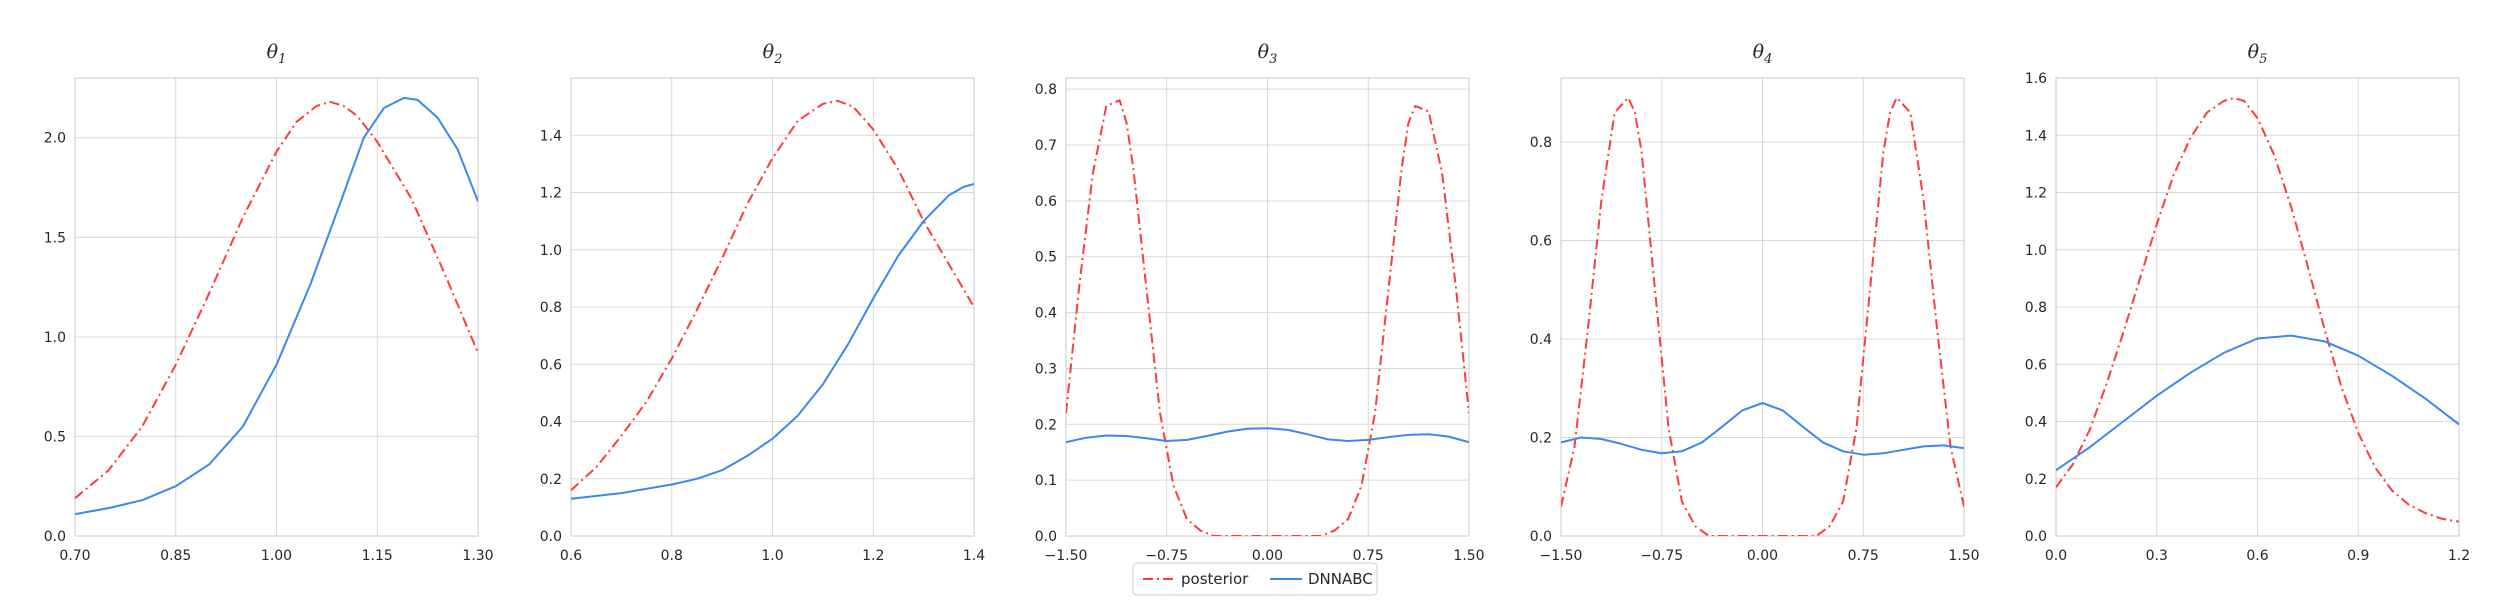  I want to click on panel-title: θ4, so click(1763, 54).